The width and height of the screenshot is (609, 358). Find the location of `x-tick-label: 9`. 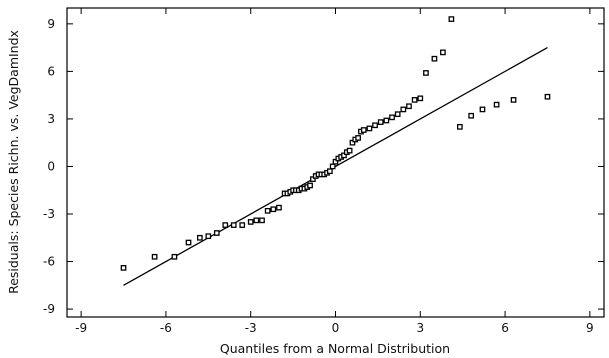

x-tick-label: 9 is located at coordinates (590, 328).